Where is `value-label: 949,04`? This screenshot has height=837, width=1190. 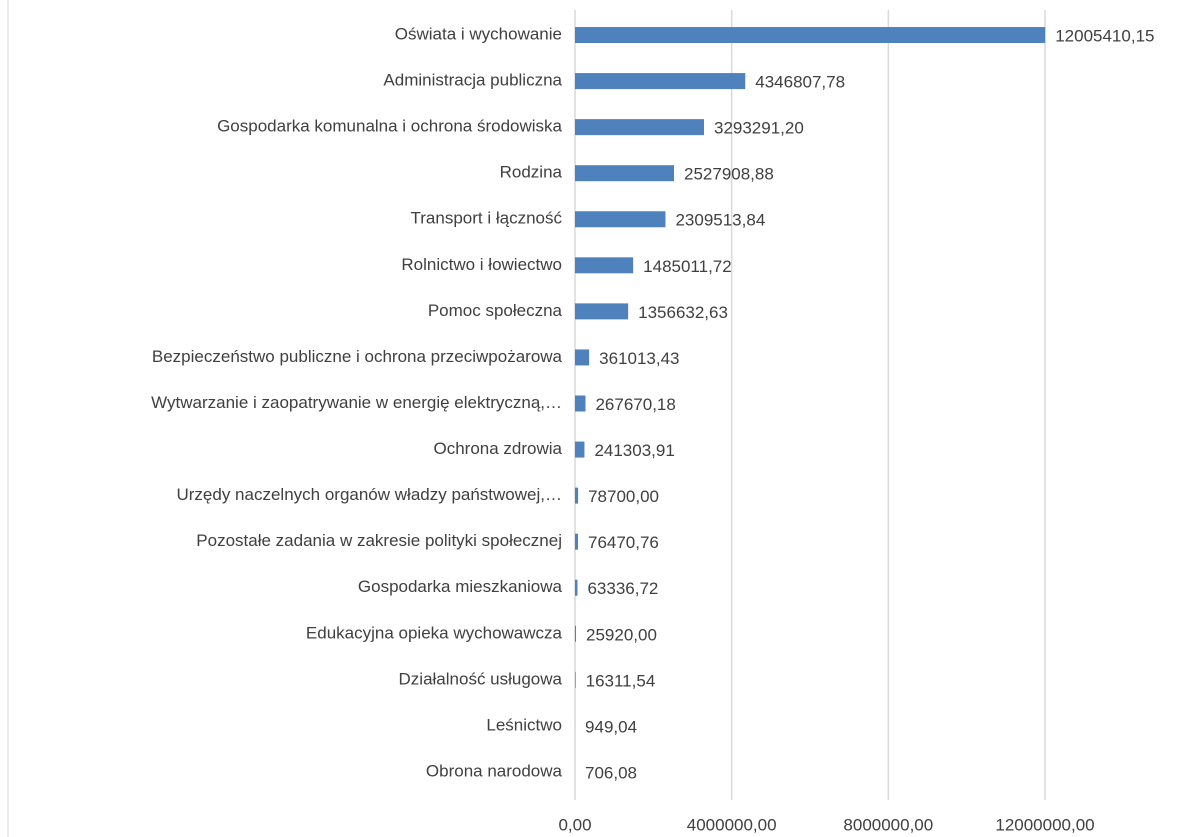
value-label: 949,04 is located at coordinates (611, 726).